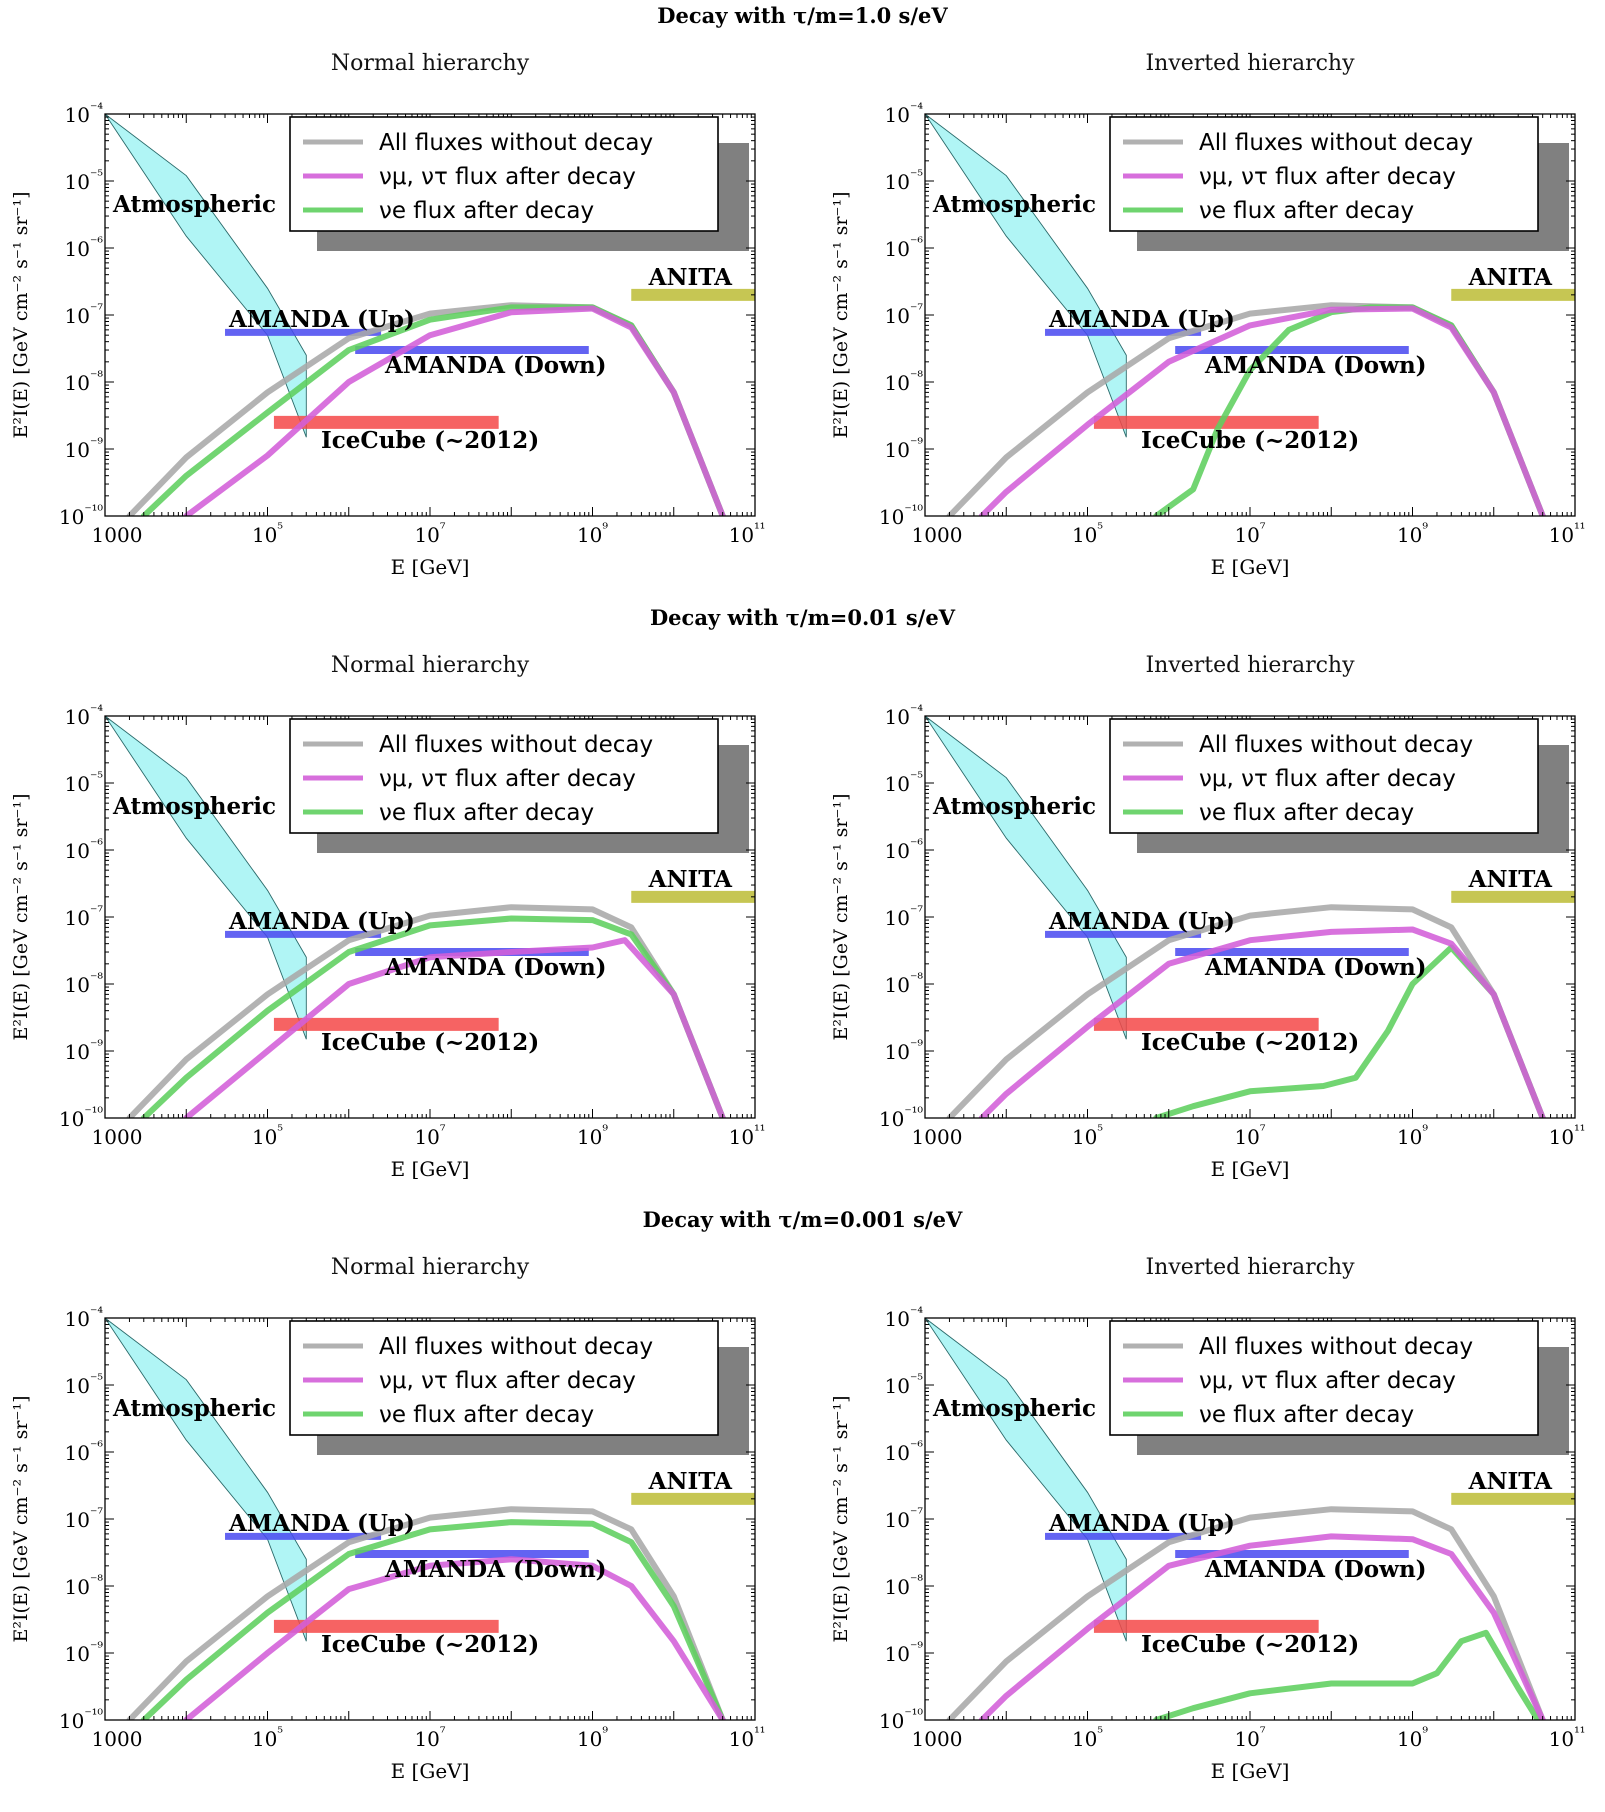 This screenshot has height=1812, width=1605. I want to click on atmospheric-band, so click(206, 276).